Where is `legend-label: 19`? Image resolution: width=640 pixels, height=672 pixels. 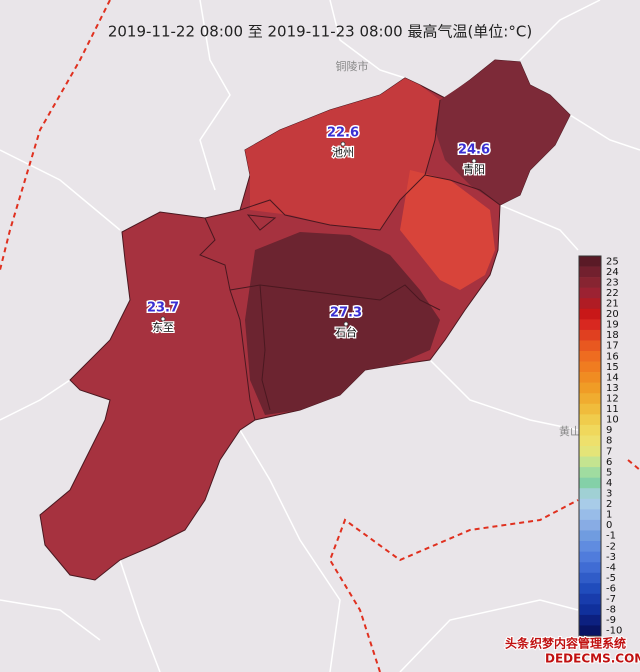 legend-label: 19 is located at coordinates (612, 325).